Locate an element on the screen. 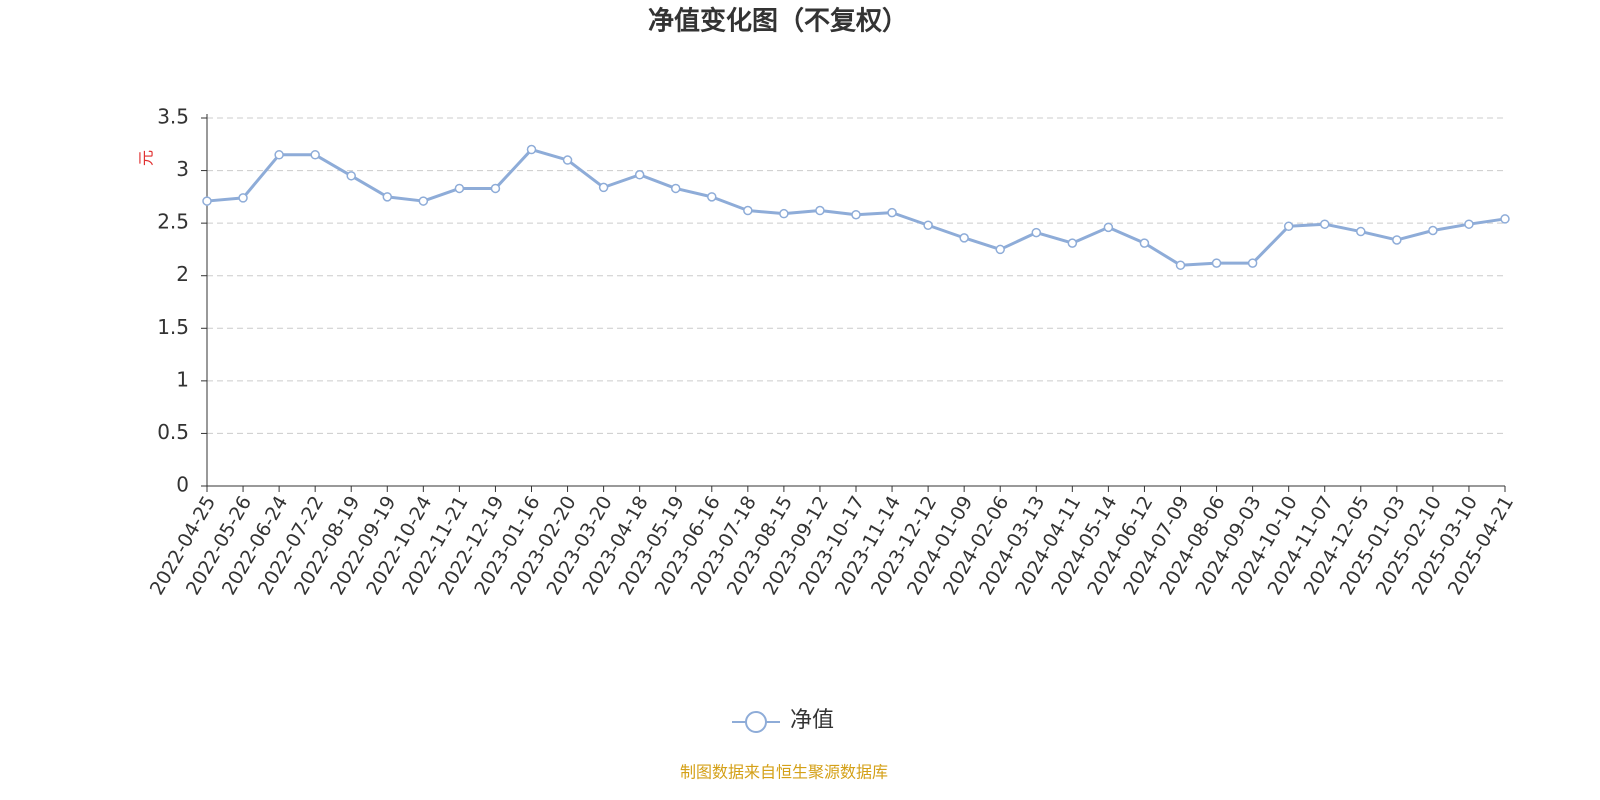  series-line is located at coordinates (856, 207).